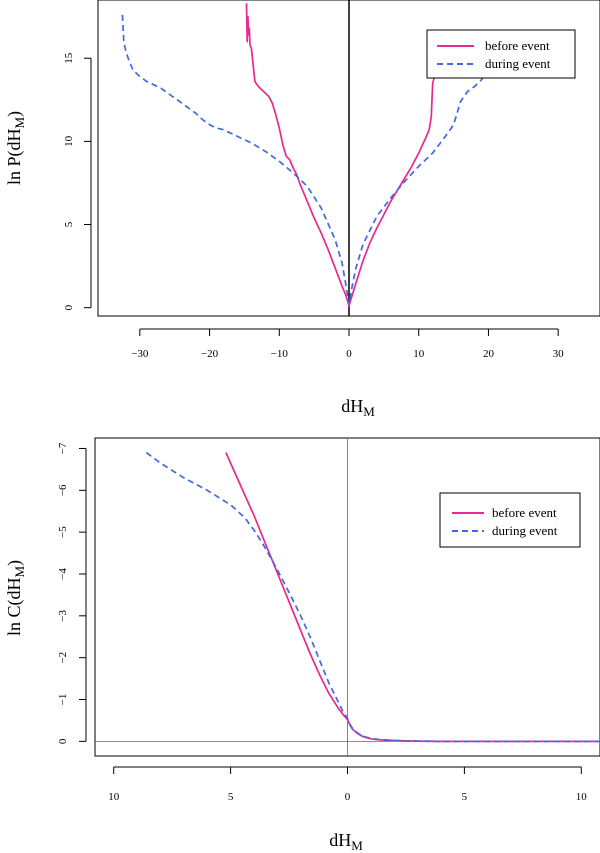  Describe the element at coordinates (69, 58) in the screenshot. I see `y-tick-label: 15` at that location.